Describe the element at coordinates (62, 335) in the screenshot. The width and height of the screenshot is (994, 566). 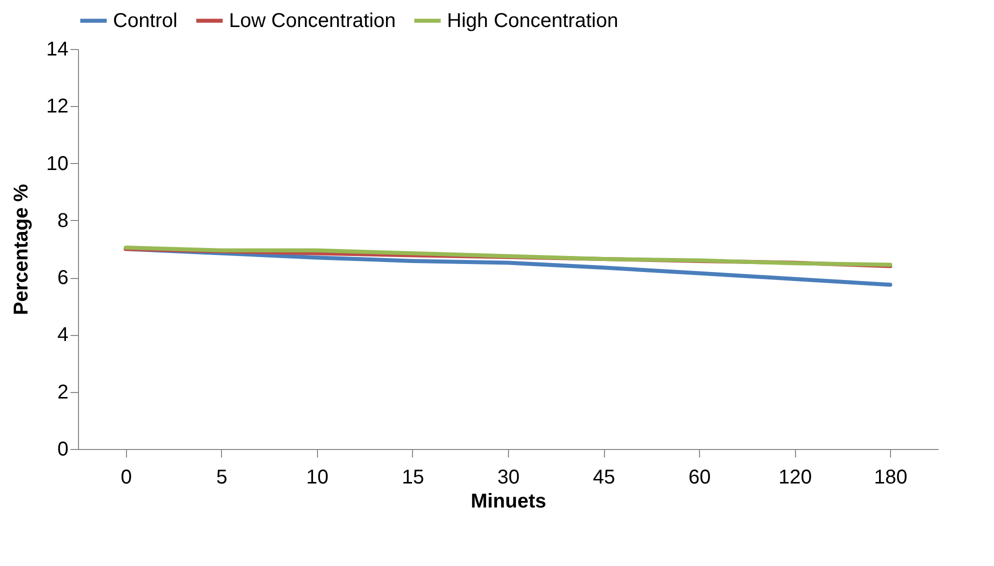
I see `y-tick-label: 4` at that location.